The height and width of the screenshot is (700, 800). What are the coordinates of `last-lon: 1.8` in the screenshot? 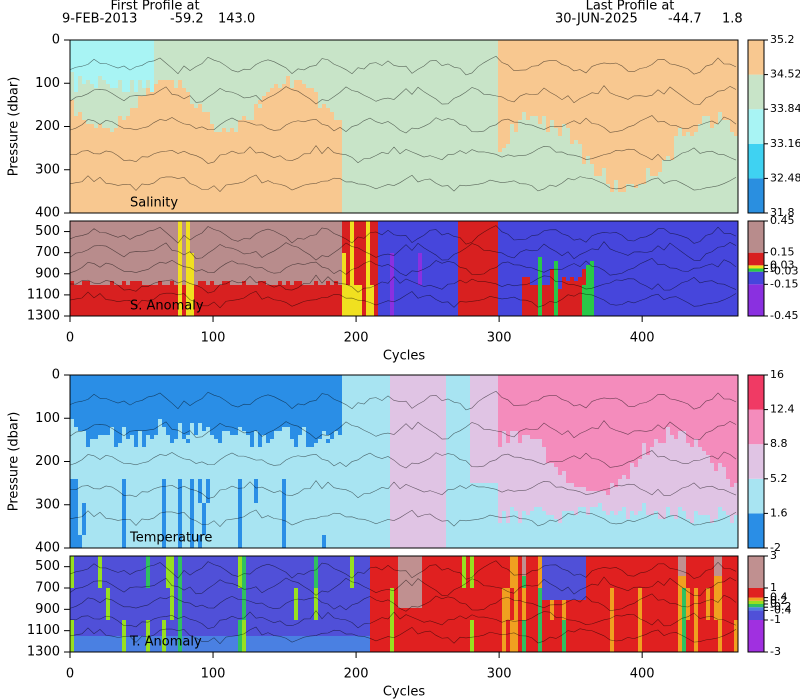 It's located at (732, 19).